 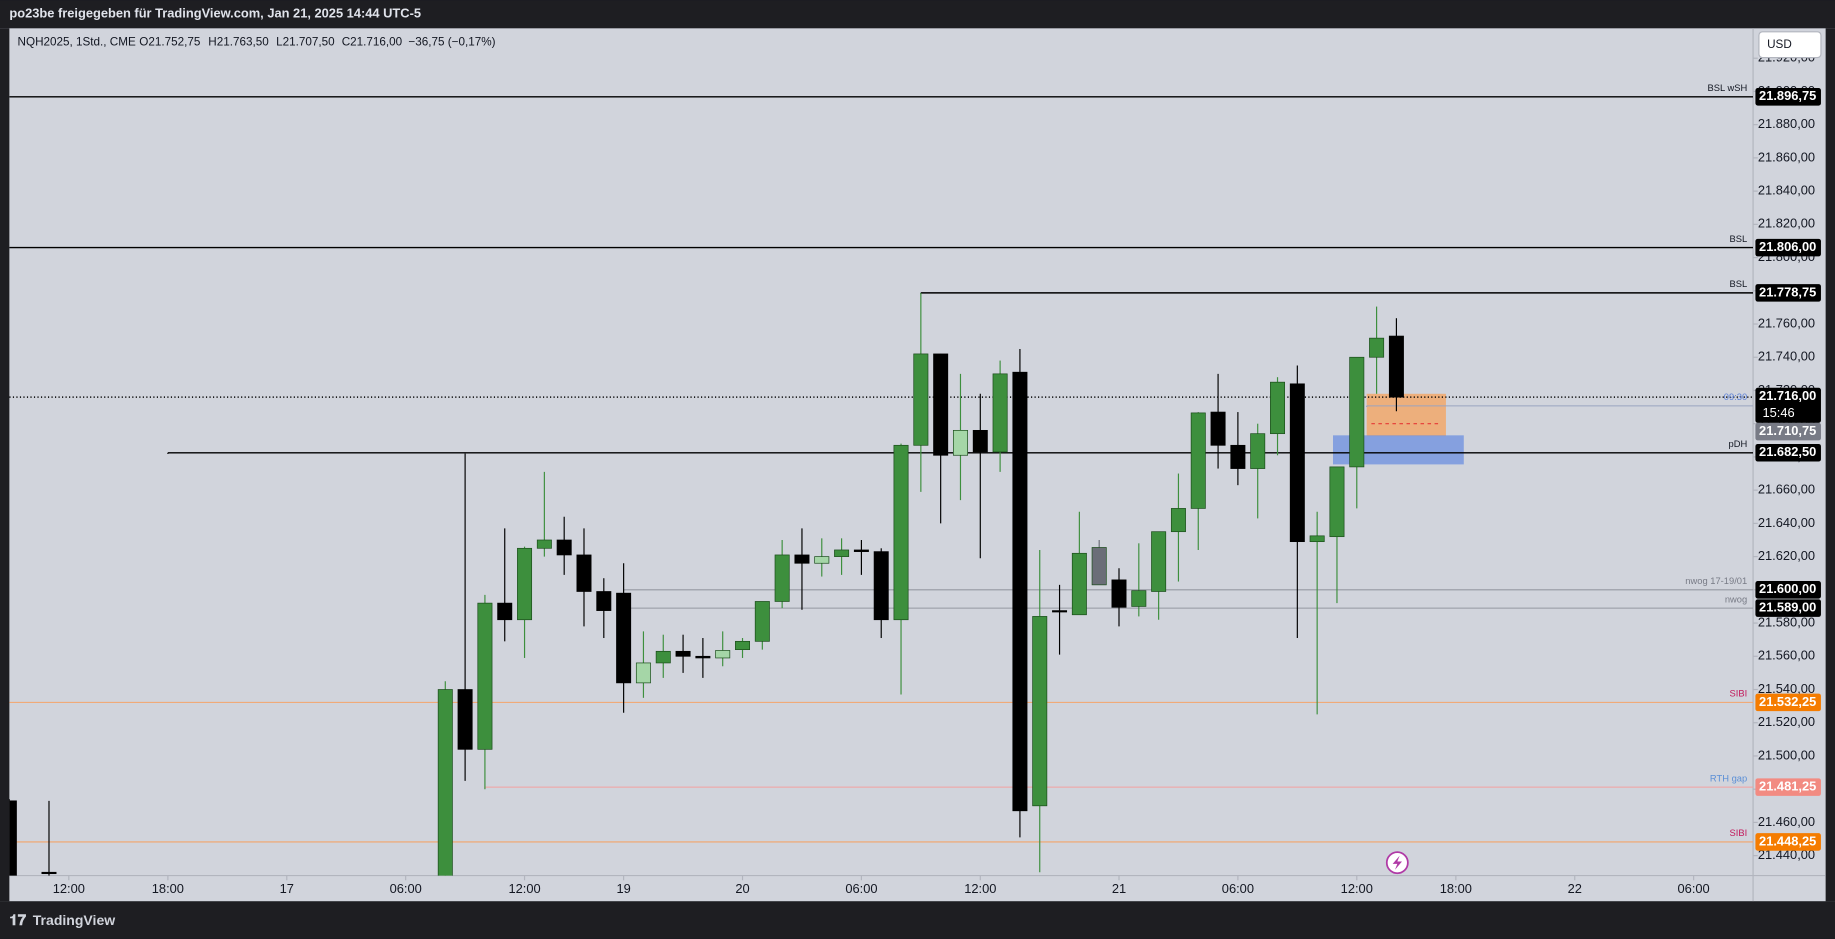 What do you see at coordinates (1786, 356) in the screenshot?
I see `y-tick-label: 21.740,00` at bounding box center [1786, 356].